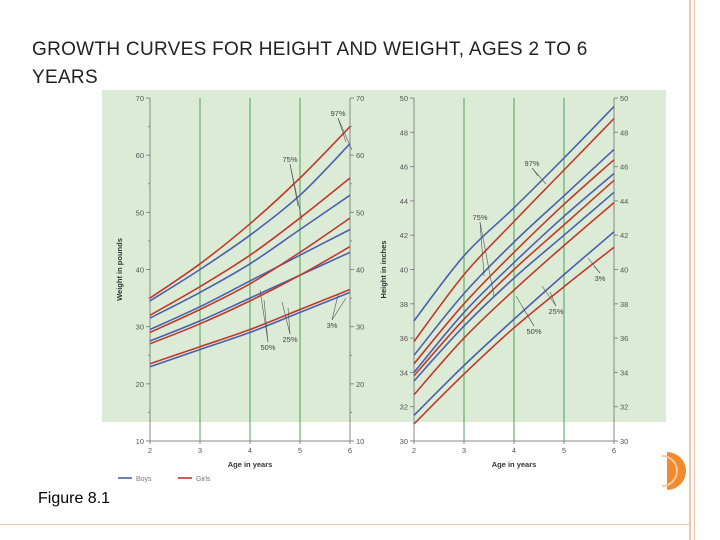 The width and height of the screenshot is (720, 540). I want to click on height-annotation-97pct-leader, so click(539, 176).